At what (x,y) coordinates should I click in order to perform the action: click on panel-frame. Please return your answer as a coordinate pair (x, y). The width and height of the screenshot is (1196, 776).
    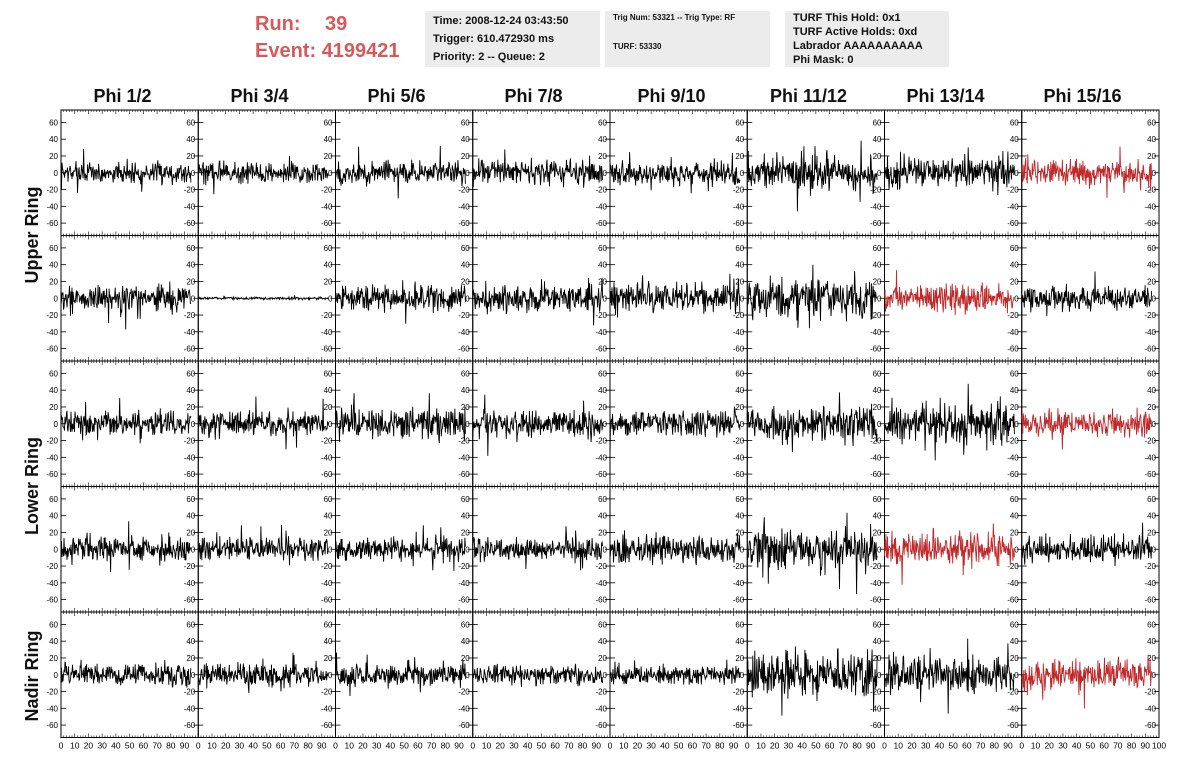
    Looking at the image, I should click on (1090, 299).